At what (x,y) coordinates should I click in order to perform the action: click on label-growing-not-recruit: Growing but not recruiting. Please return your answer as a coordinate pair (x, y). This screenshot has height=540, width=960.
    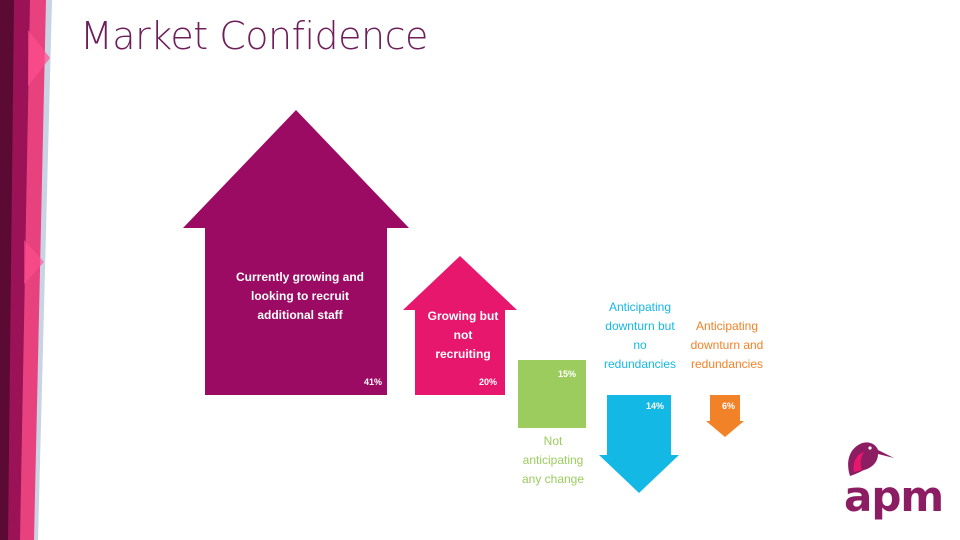
    Looking at the image, I should click on (463, 335).